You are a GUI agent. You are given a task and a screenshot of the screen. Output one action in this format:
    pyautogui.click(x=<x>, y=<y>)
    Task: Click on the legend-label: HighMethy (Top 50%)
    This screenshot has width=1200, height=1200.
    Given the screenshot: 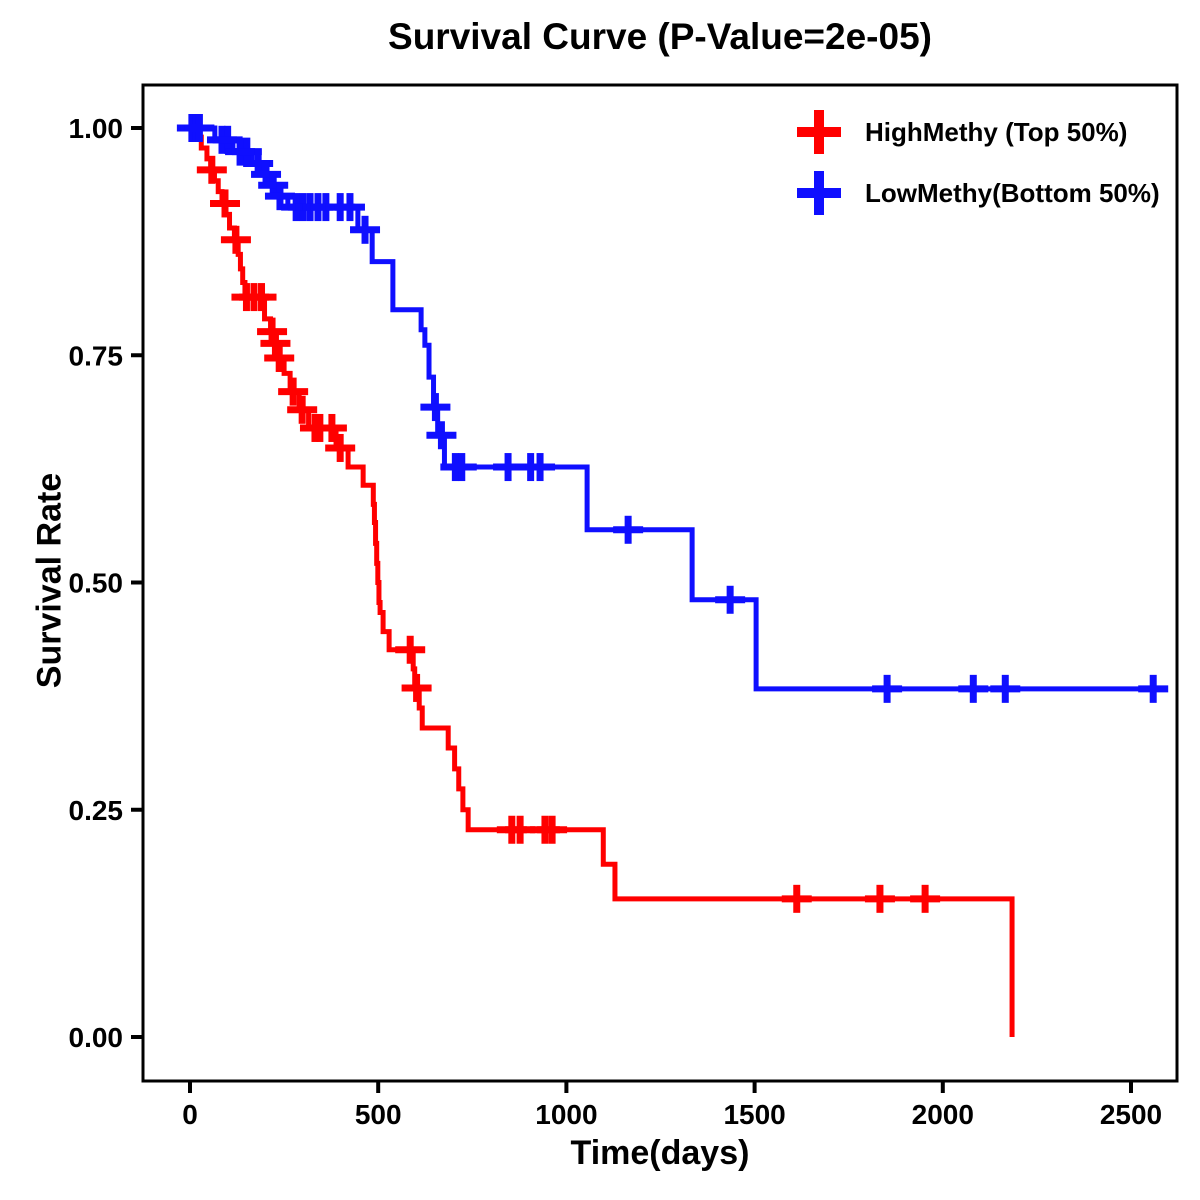 What is the action you would take?
    pyautogui.click(x=996, y=131)
    